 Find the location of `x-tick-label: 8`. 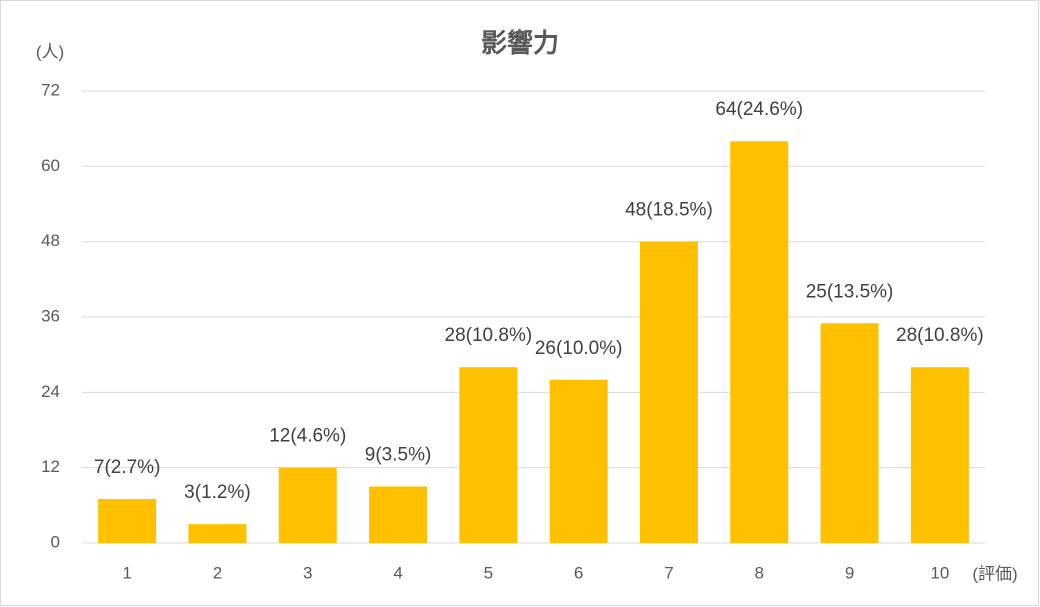

x-tick-label: 8 is located at coordinates (759, 572).